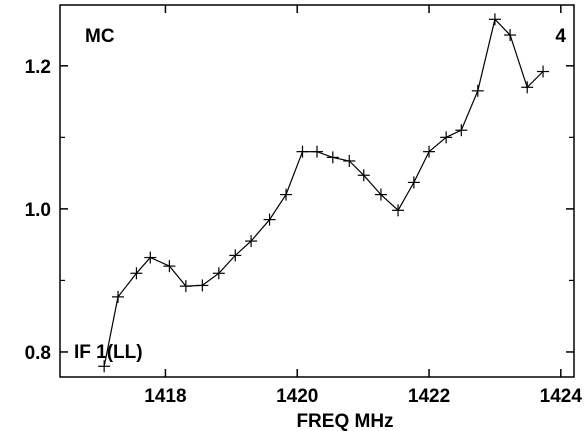  Describe the element at coordinates (560, 36) in the screenshot. I see `corner-label-right: 4` at that location.